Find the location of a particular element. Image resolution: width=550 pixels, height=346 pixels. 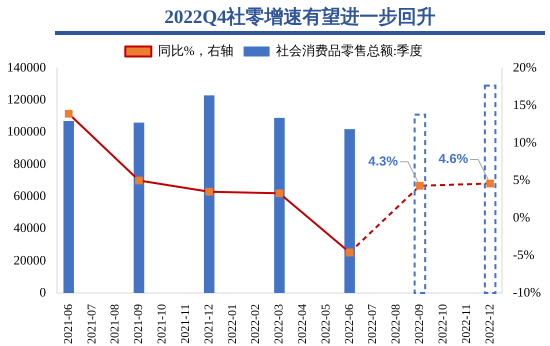

x-tick-label: 2021-10 is located at coordinates (161, 324).